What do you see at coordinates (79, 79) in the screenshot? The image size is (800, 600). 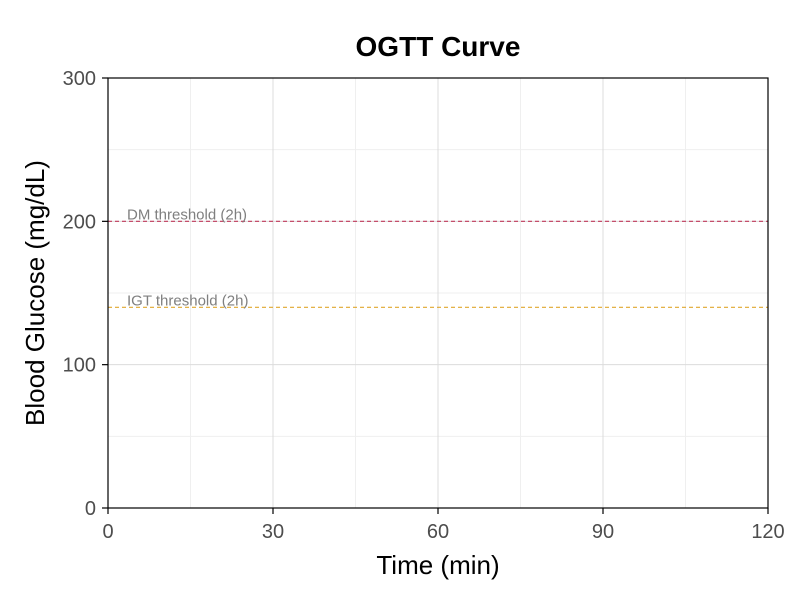 I see `y-tick-label: 300` at bounding box center [79, 79].